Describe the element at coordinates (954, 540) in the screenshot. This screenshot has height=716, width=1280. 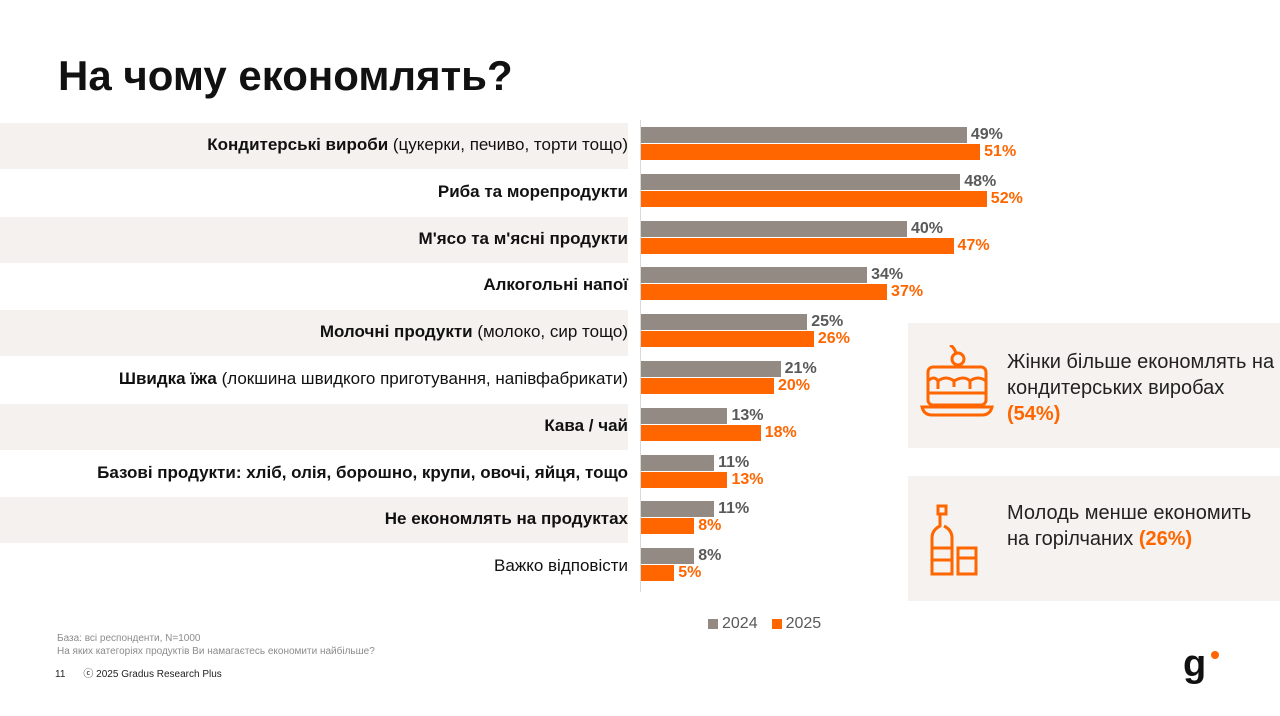
I see `bottle-glass-icon` at that location.